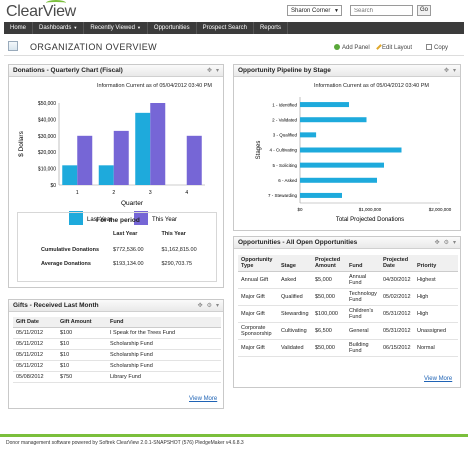 The image size is (468, 450). Describe the element at coordinates (295, 280) in the screenshot. I see `table-cell: Asked` at that location.